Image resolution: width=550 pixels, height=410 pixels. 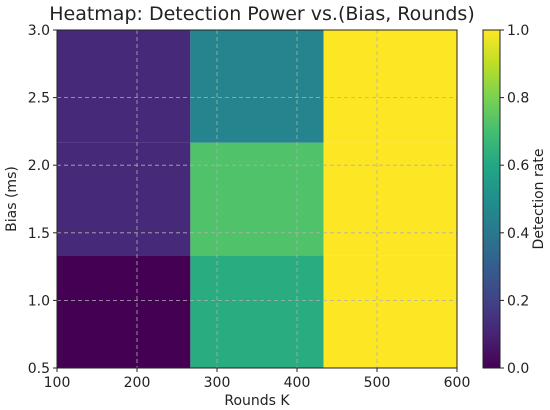 What do you see at coordinates (518, 369) in the screenshot?
I see `colorbar-tick-label: 0.0` at bounding box center [518, 369].